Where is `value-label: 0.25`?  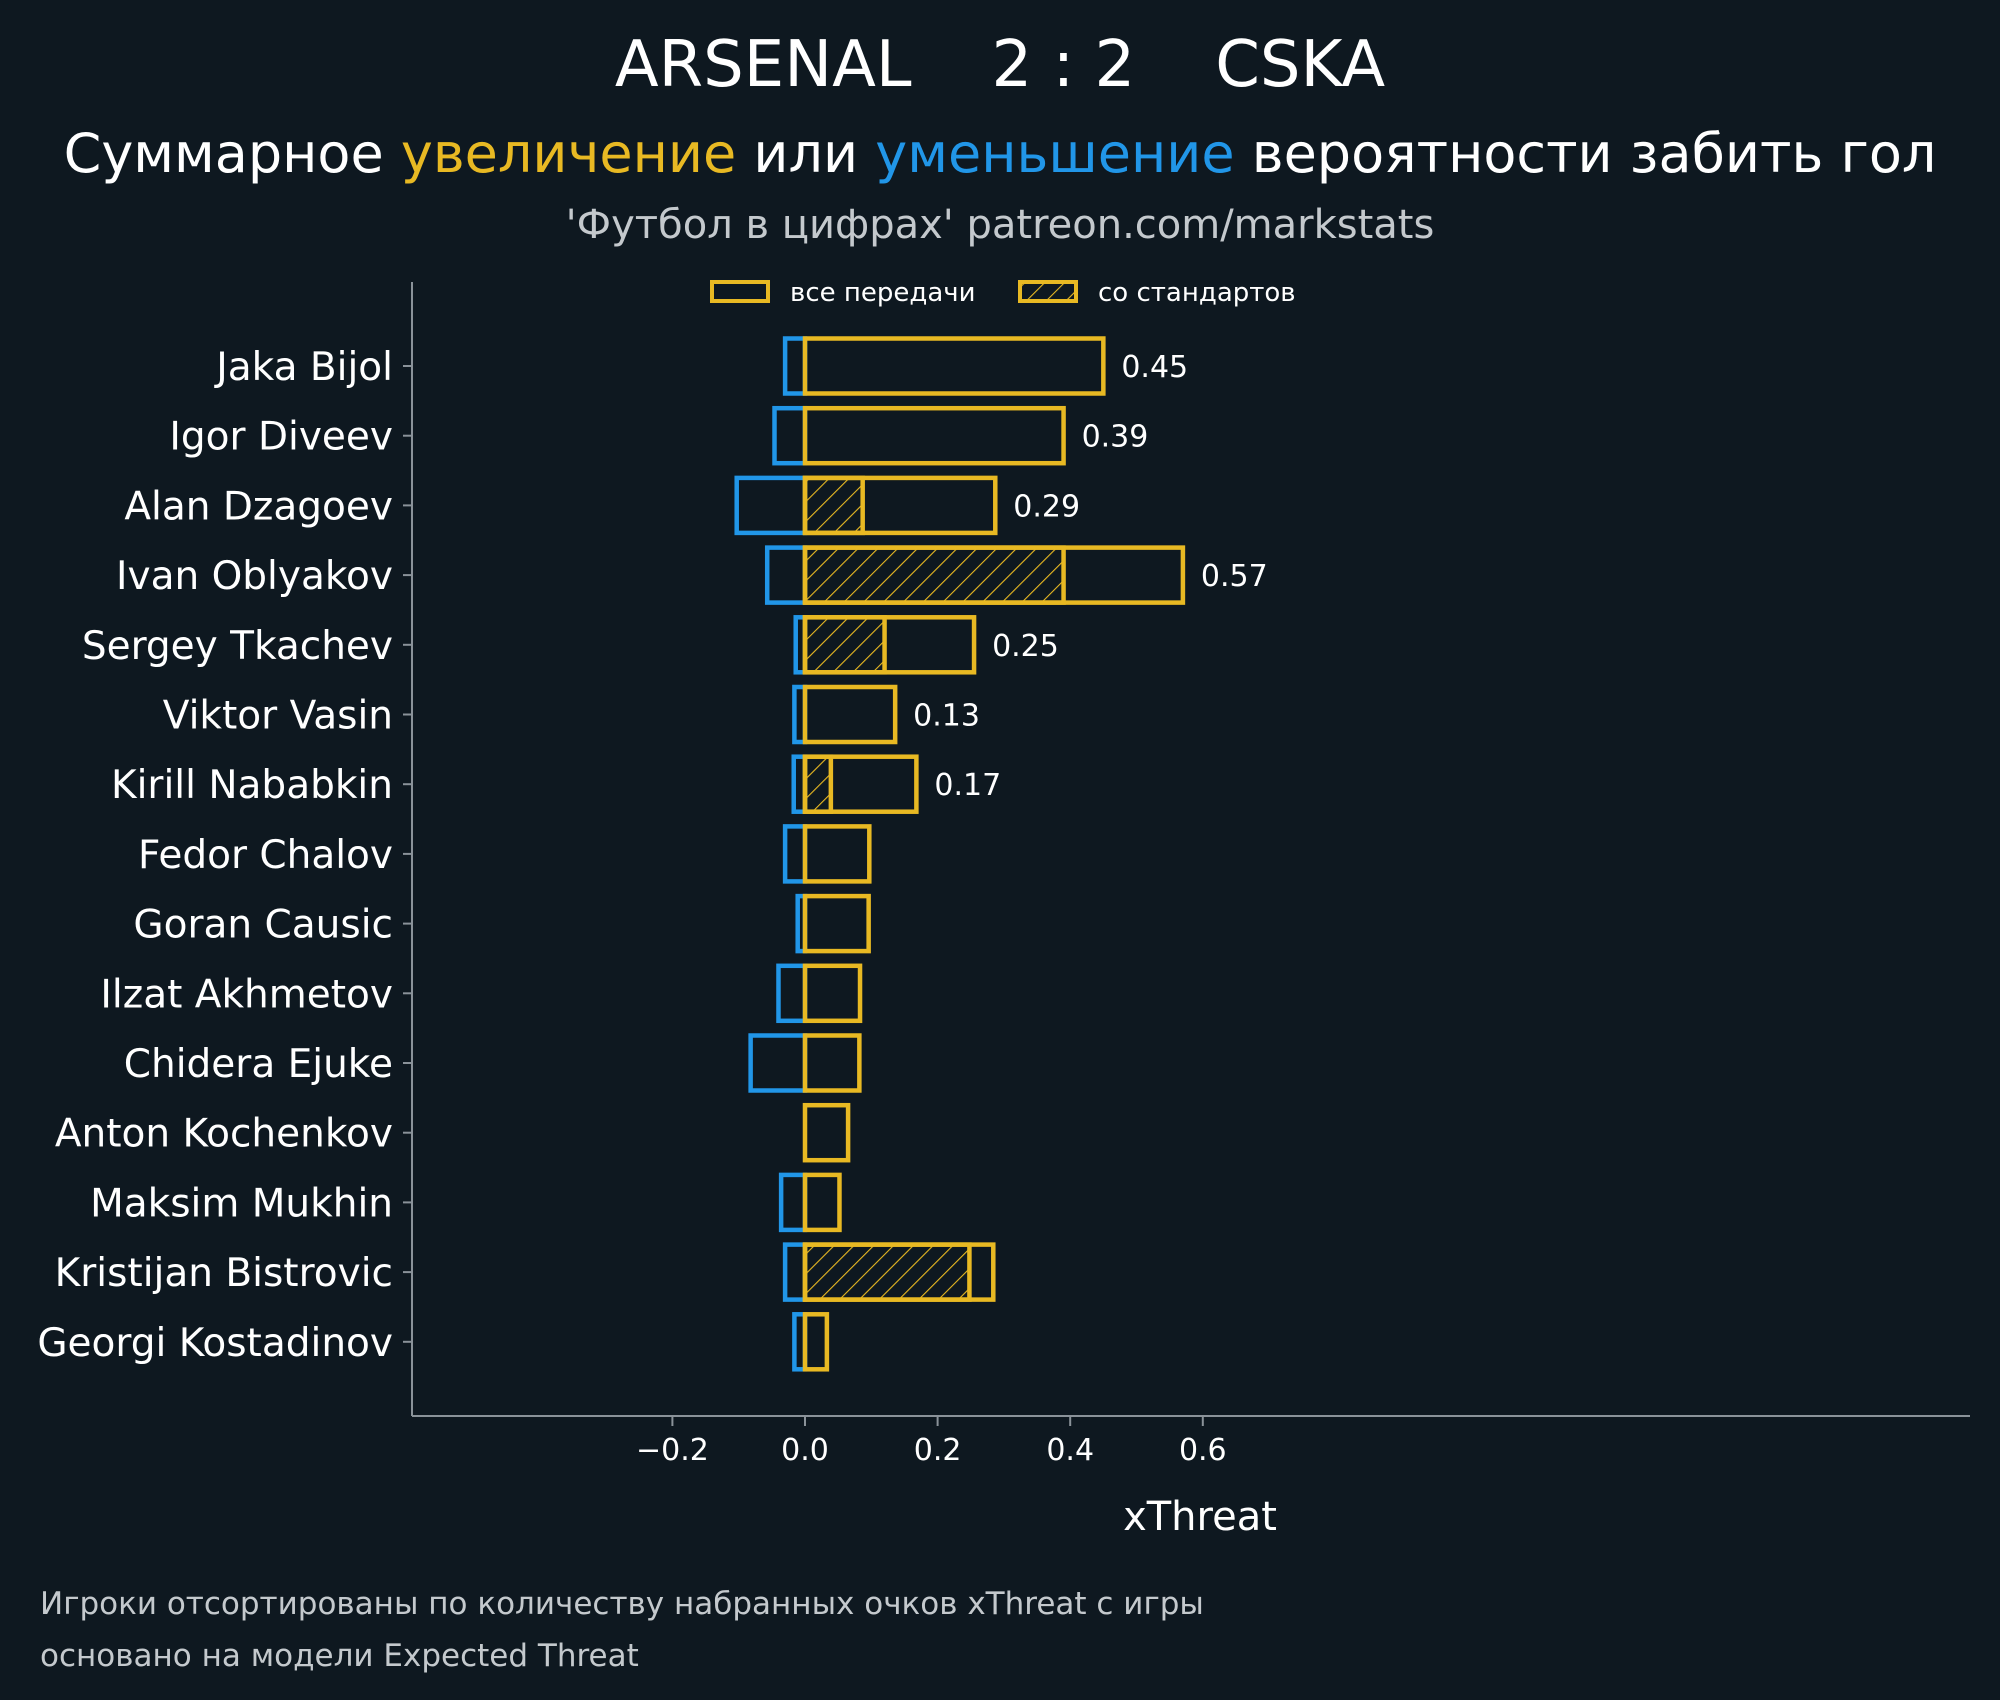 value-label: 0.25 is located at coordinates (1025, 646).